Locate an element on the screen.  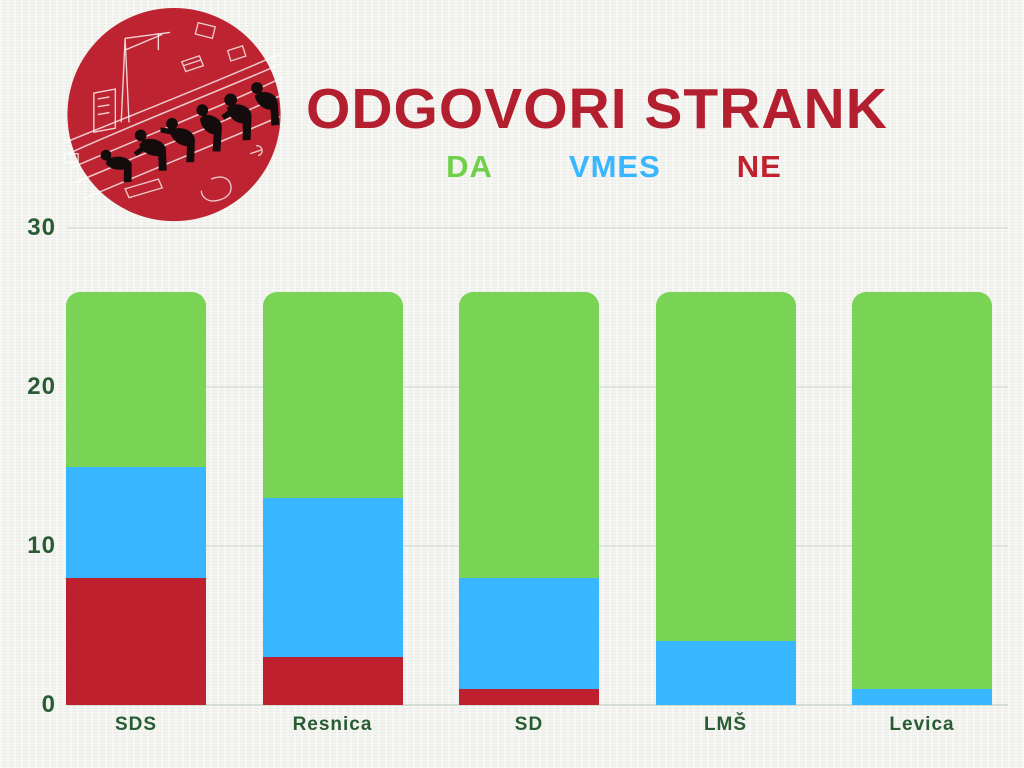
bar-column-levica is located at coordinates (922, 498).